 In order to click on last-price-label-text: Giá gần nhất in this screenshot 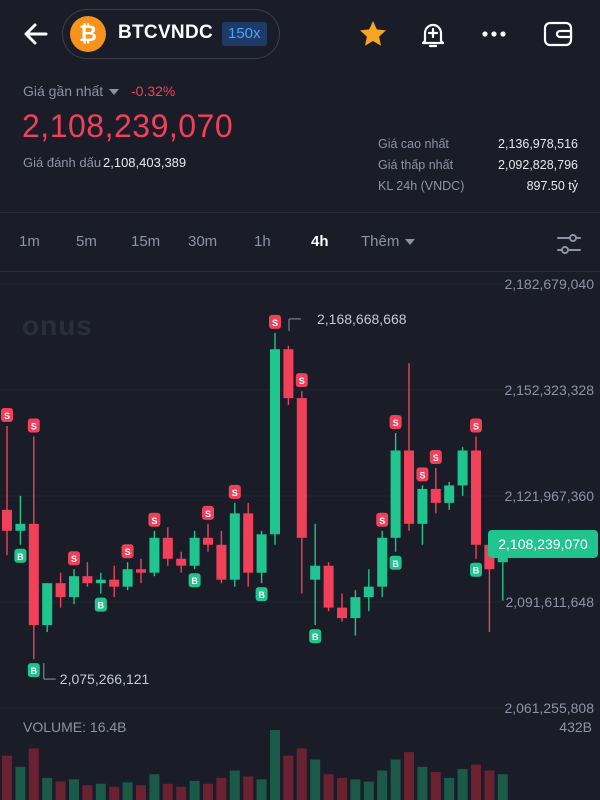, I will do `click(63, 91)`.